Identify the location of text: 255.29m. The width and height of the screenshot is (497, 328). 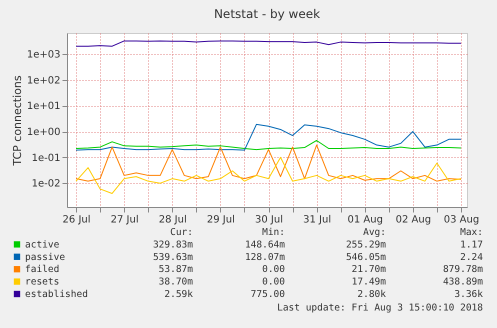
(366, 244).